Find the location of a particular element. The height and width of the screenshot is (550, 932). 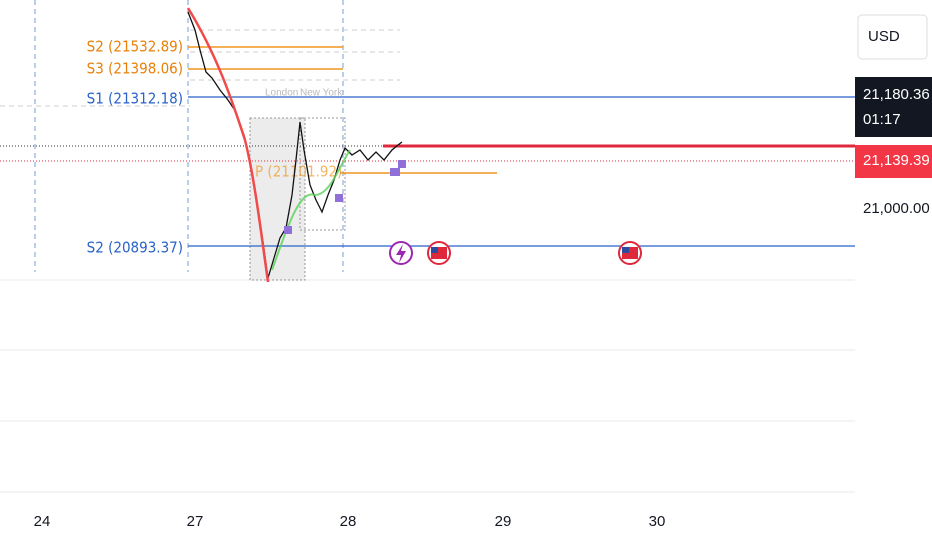

time-axis: 24 27 28 29 30 is located at coordinates (350, 521).